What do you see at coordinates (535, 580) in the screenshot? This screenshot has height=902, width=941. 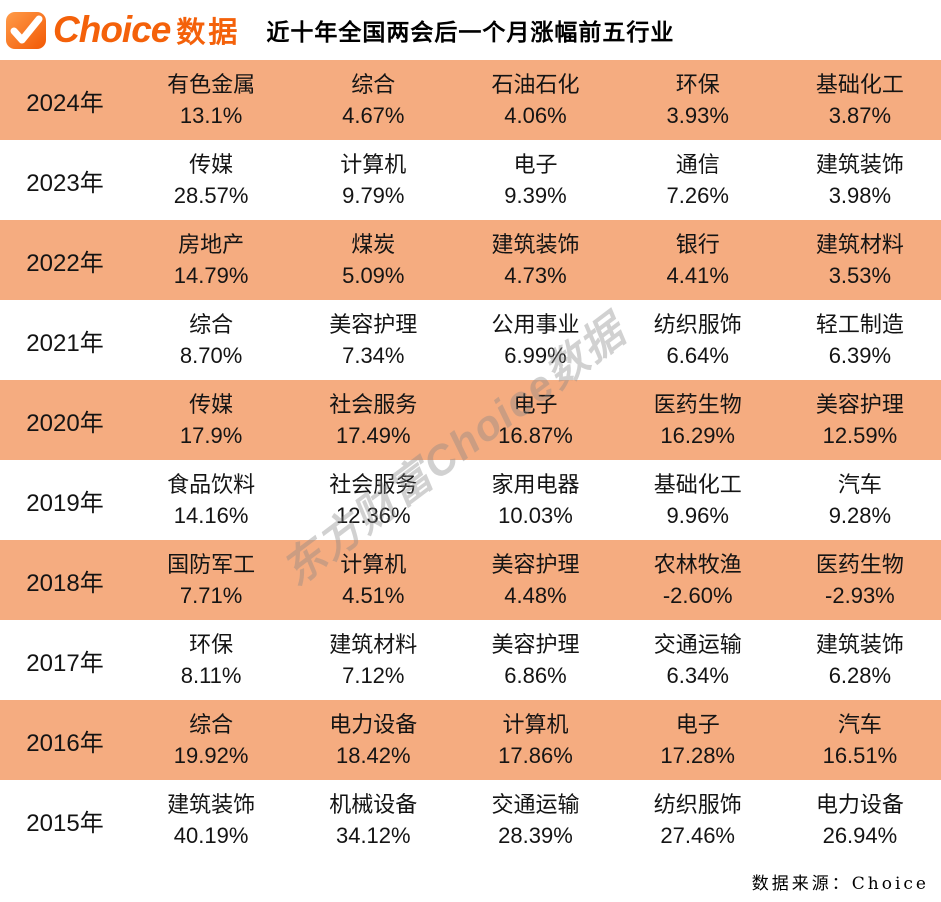 I see `industry-cell: 美容护理 4.48%` at bounding box center [535, 580].